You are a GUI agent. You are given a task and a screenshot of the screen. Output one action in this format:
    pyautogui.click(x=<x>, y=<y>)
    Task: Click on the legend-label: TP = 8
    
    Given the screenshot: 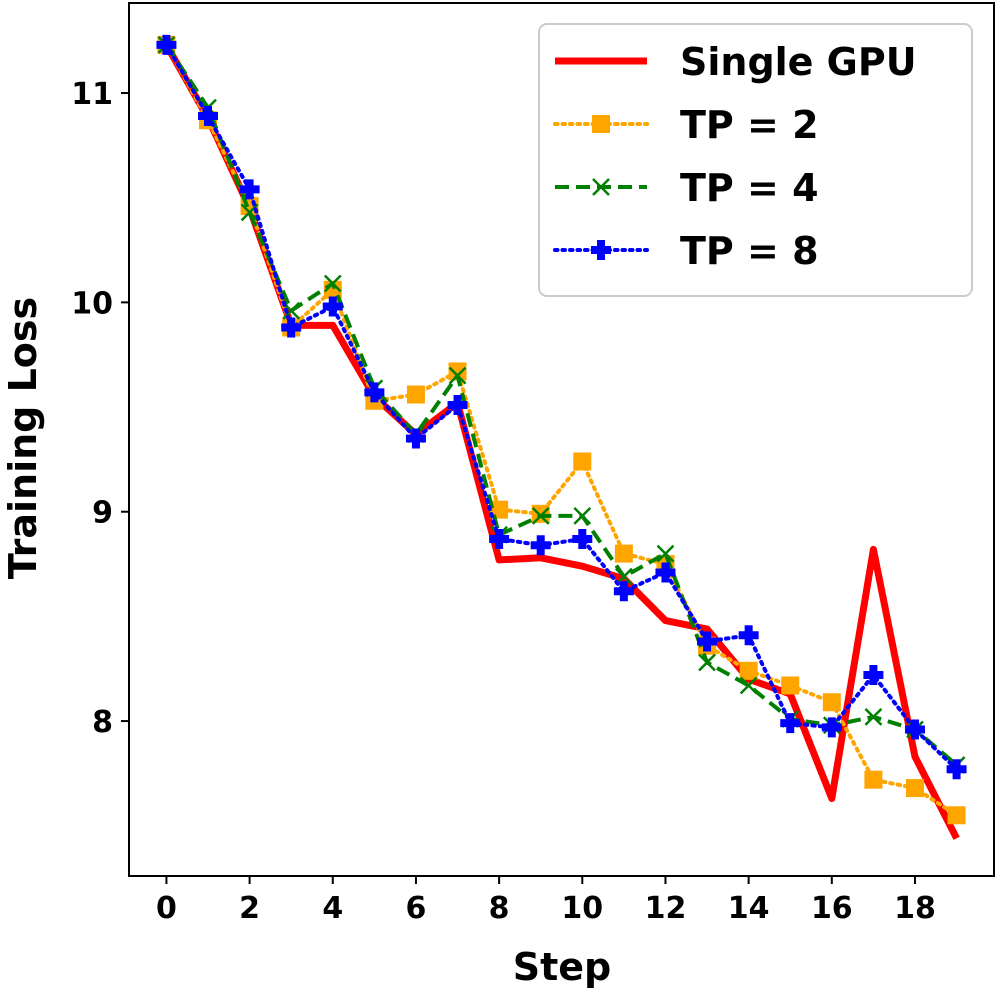 What is the action you would take?
    pyautogui.click(x=749, y=251)
    